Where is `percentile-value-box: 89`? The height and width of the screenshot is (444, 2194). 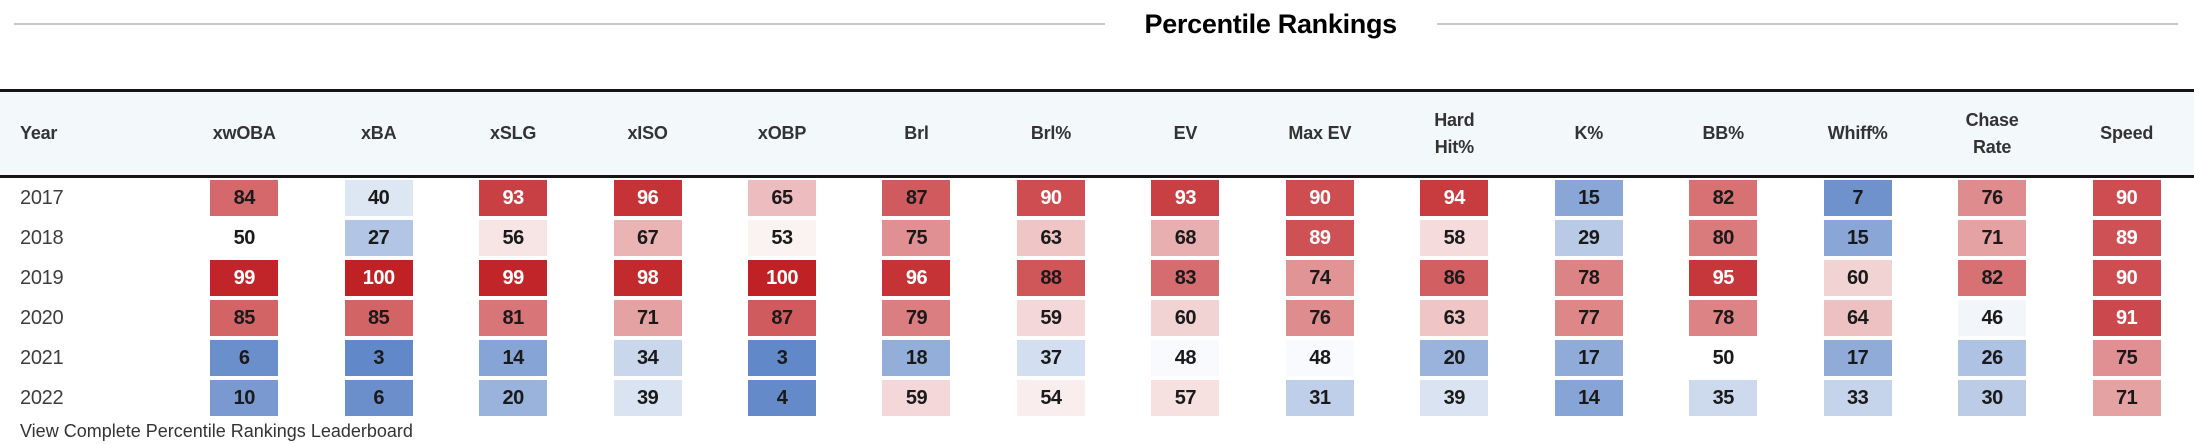
percentile-value-box: 89 is located at coordinates (1319, 238).